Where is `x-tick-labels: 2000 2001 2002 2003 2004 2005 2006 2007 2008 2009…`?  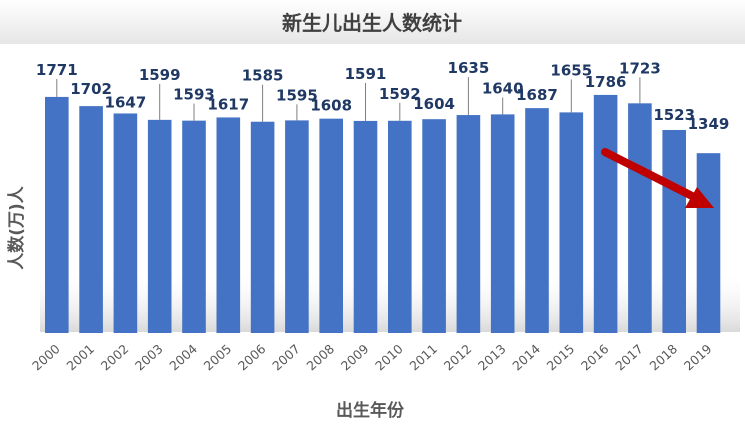
x-tick-labels: 2000 2001 2002 2003 2004 2005 2006 2007 2008 2009… is located at coordinates (371, 357).